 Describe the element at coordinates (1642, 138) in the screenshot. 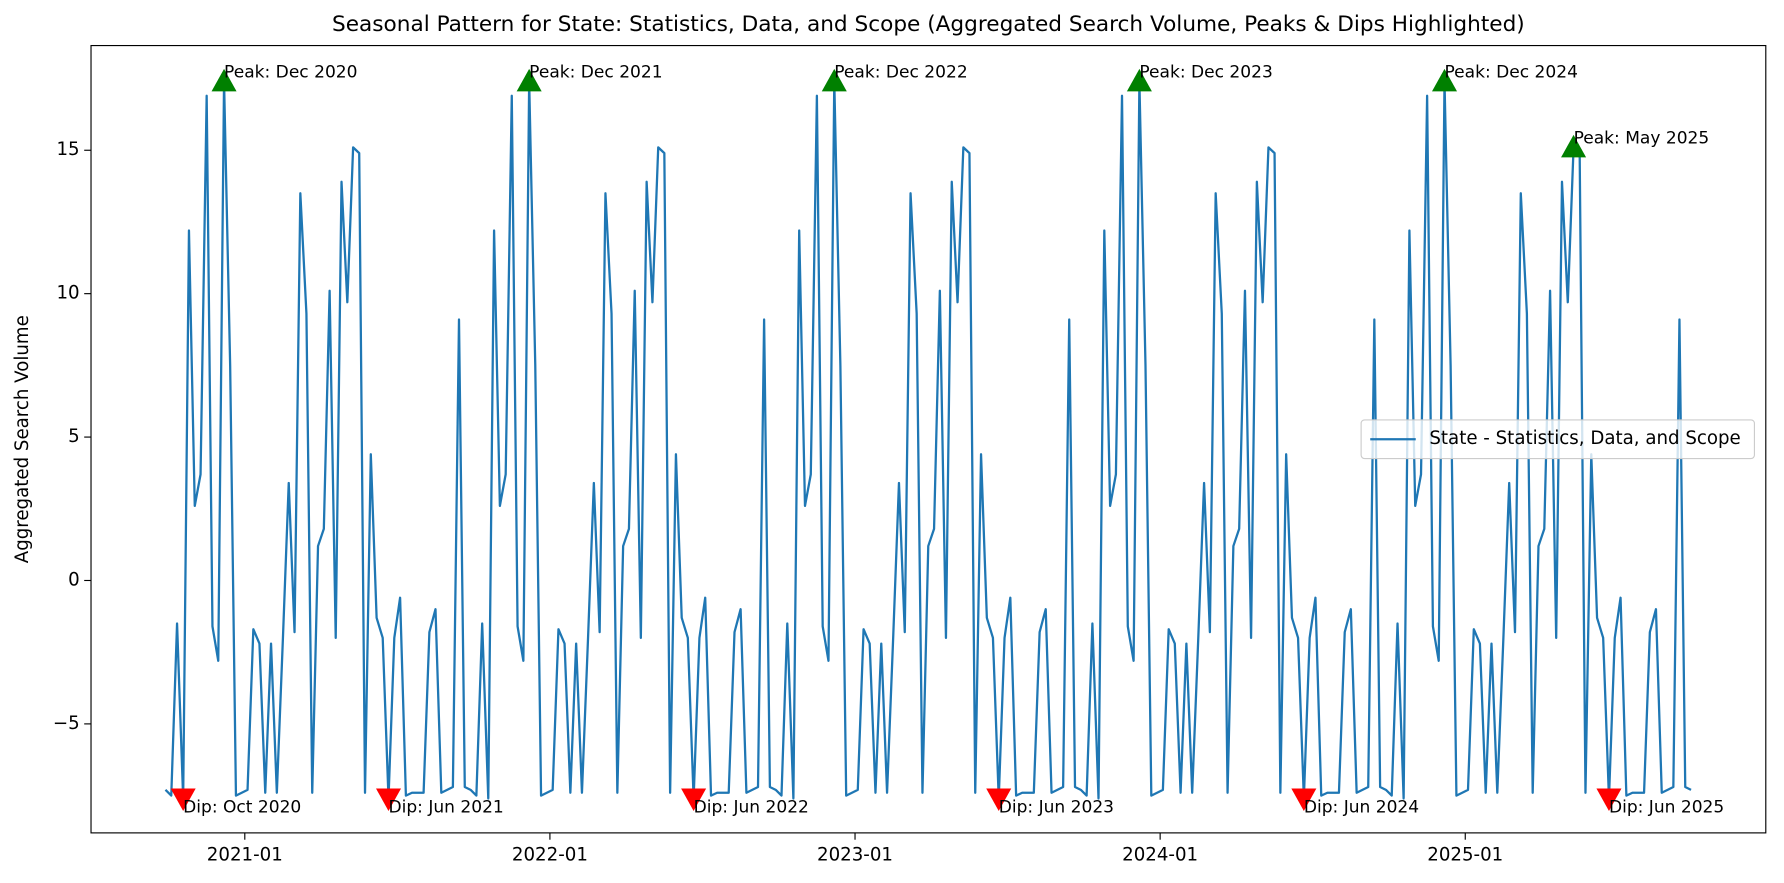

I see `peak-label: Peak: May 2025` at that location.